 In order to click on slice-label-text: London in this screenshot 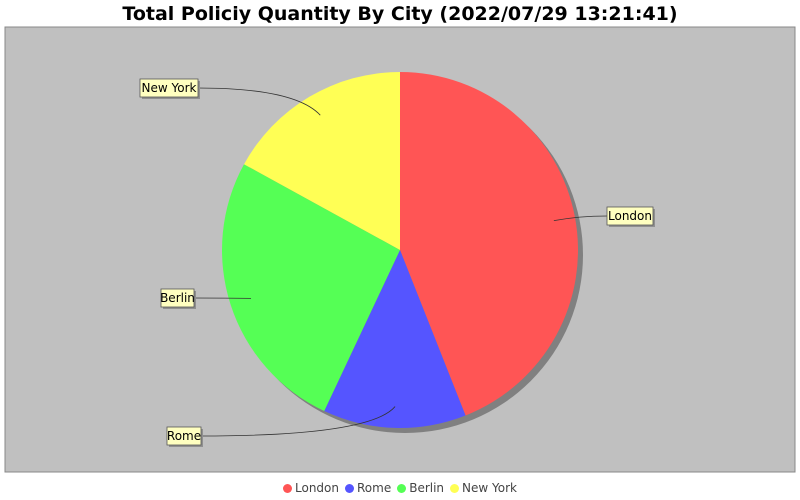, I will do `click(630, 216)`.